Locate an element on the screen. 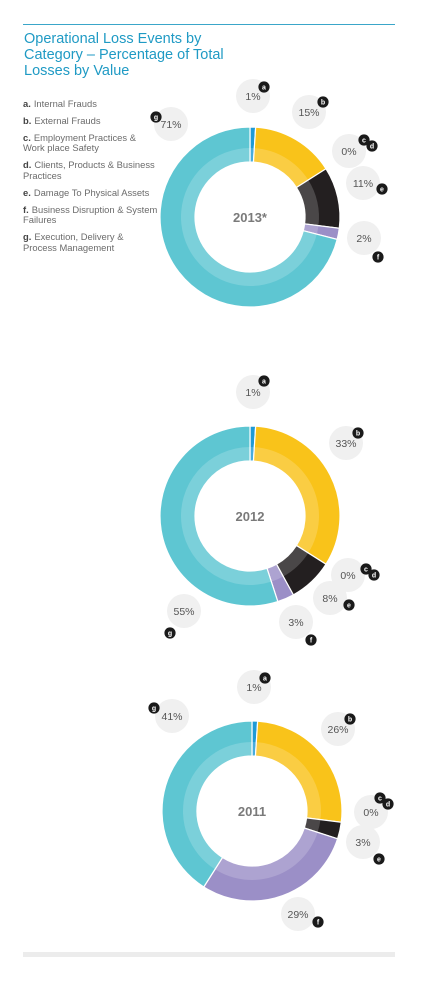 The height and width of the screenshot is (982, 421). legend-key: e. is located at coordinates (27, 192).